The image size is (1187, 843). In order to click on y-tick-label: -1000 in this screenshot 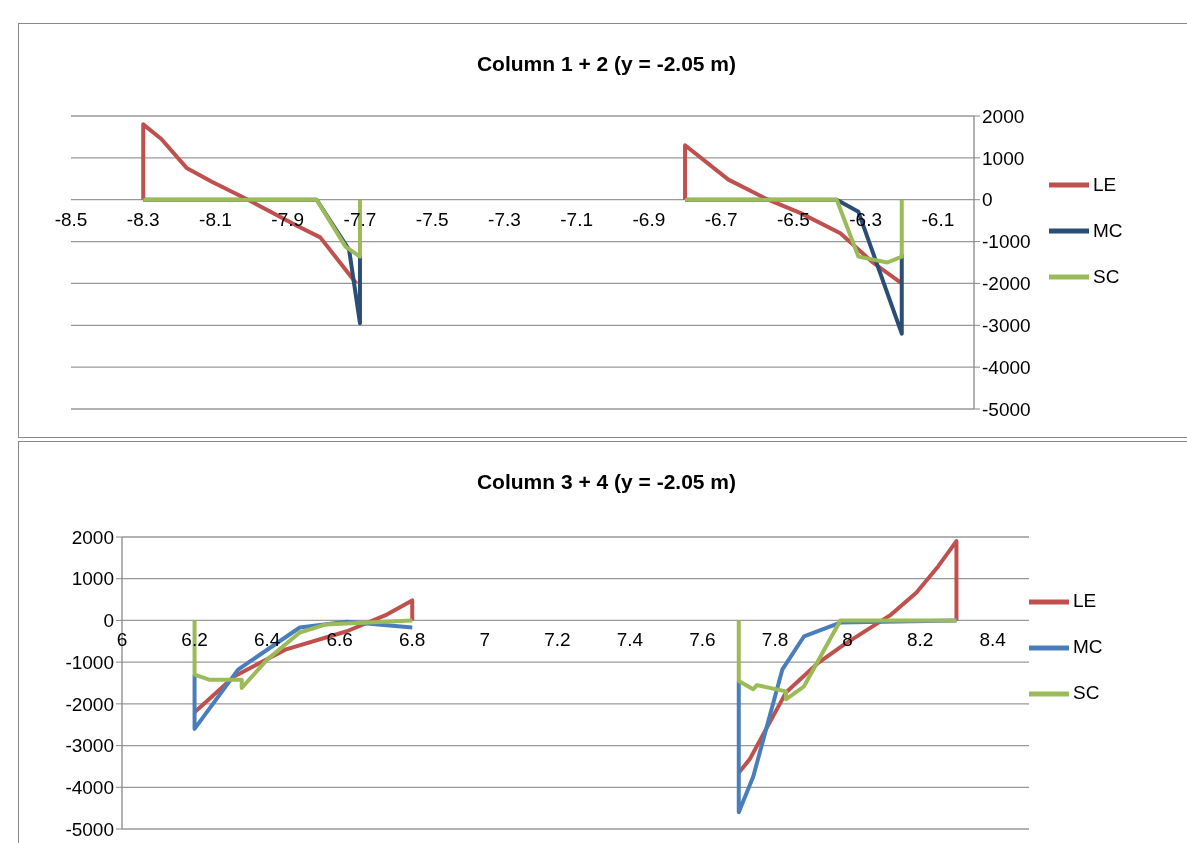, I will do `click(89, 662)`.